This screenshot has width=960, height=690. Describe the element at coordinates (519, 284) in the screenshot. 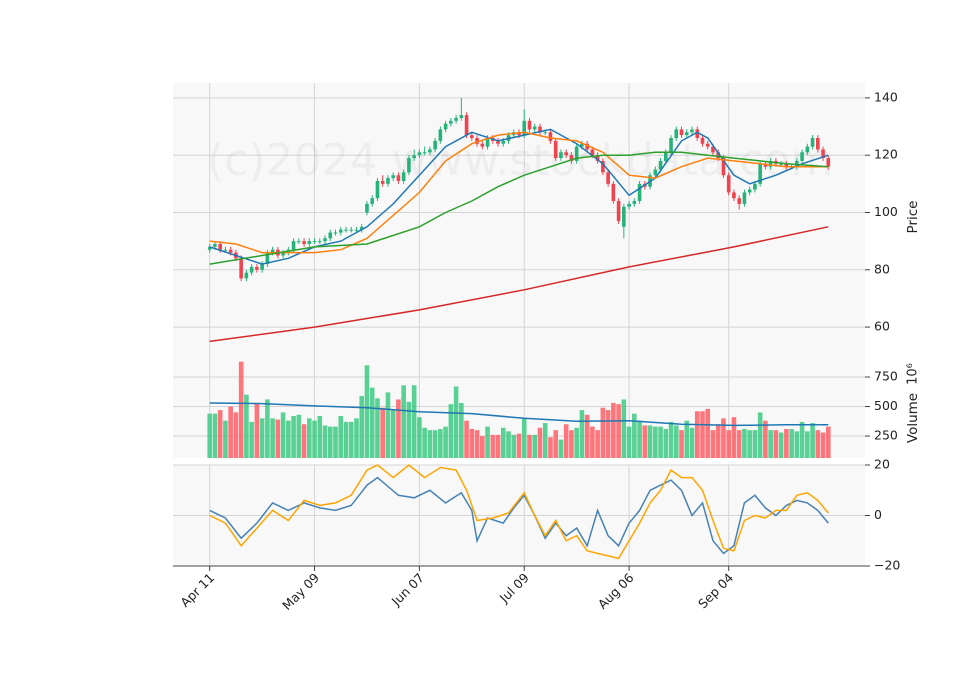

I see `line-series` at that location.